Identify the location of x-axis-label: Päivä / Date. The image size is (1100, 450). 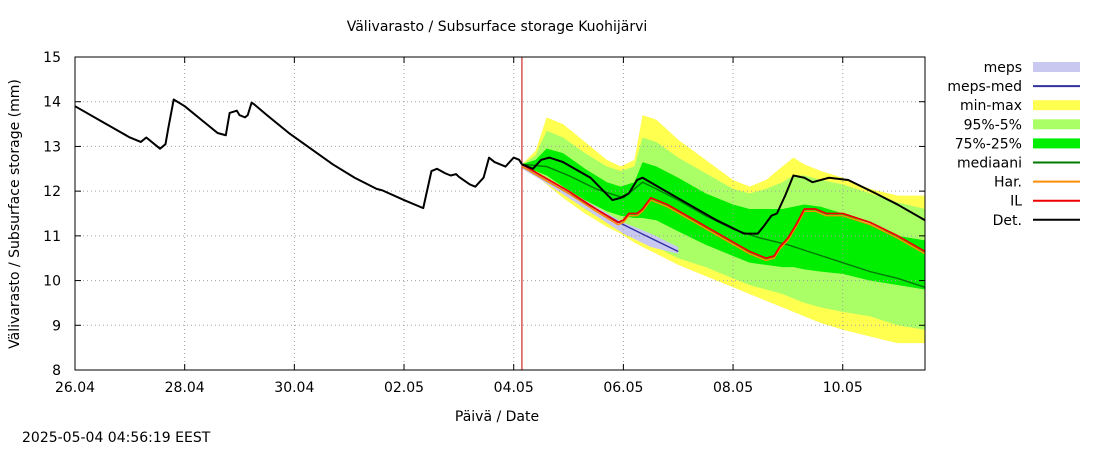
(497, 417).